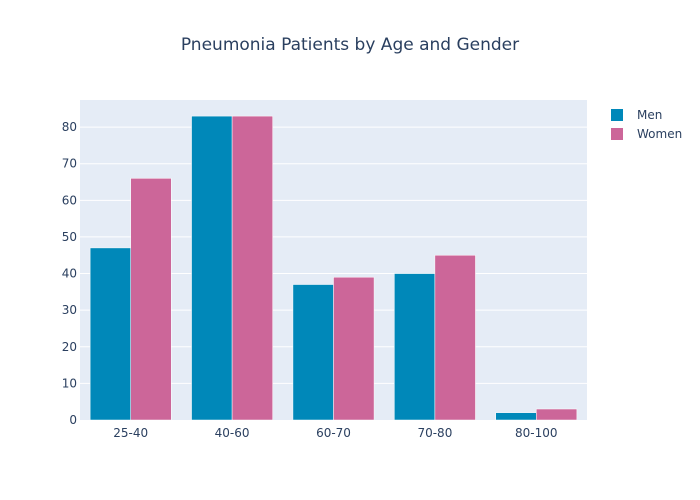 Image resolution: width=700 pixels, height=500 pixels. I want to click on legend-label: Men, so click(649, 115).